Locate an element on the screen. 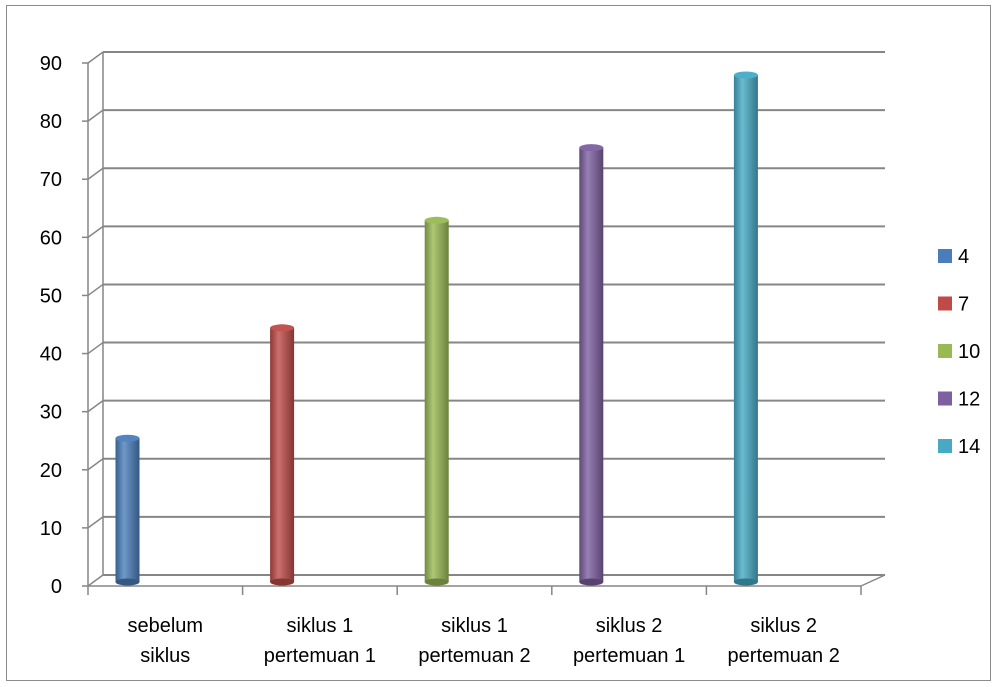 Image resolution: width=998 pixels, height=687 pixels. legend-label: 12 is located at coordinates (969, 400).